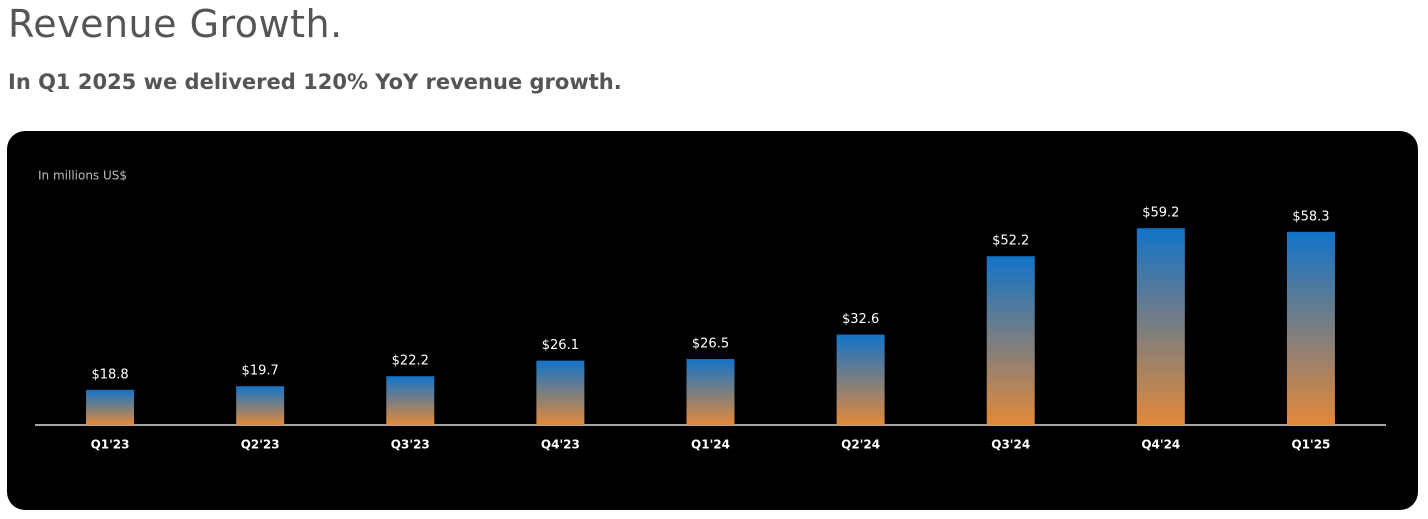 The image size is (1428, 519). What do you see at coordinates (1160, 213) in the screenshot?
I see `value-label: $59.2` at bounding box center [1160, 213].